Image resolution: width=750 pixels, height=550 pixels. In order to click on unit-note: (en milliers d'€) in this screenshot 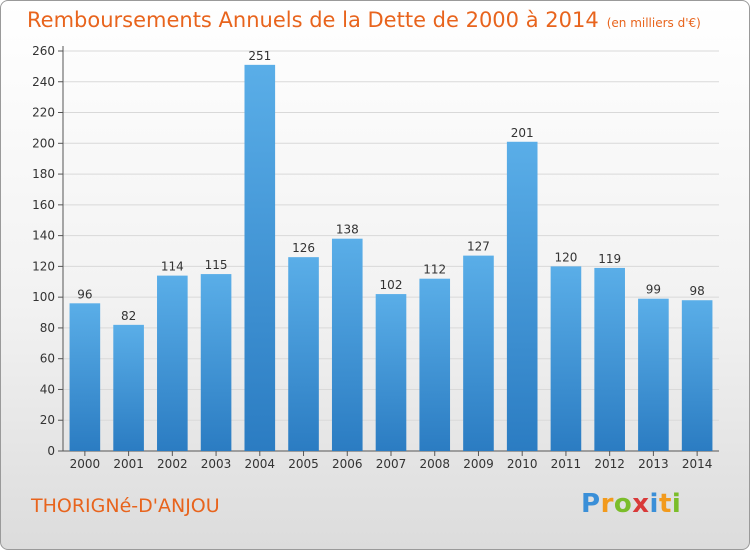, I will do `click(653, 23)`.